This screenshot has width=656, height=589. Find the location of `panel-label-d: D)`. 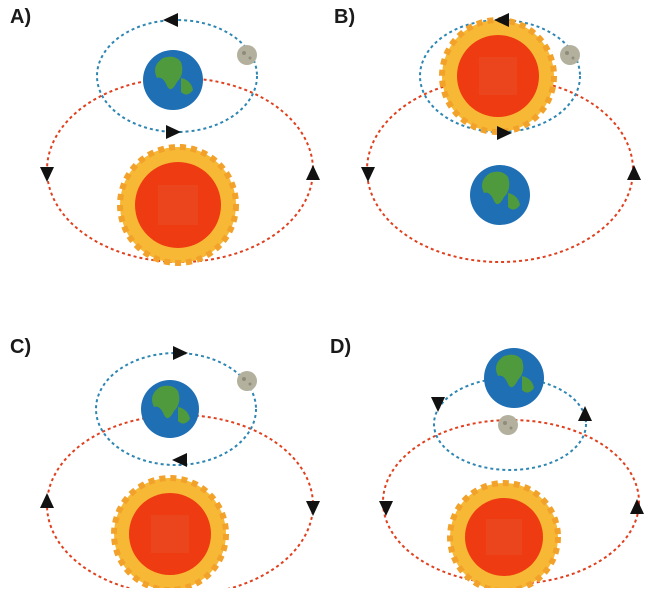

panel-label-d: D) is located at coordinates (341, 347).